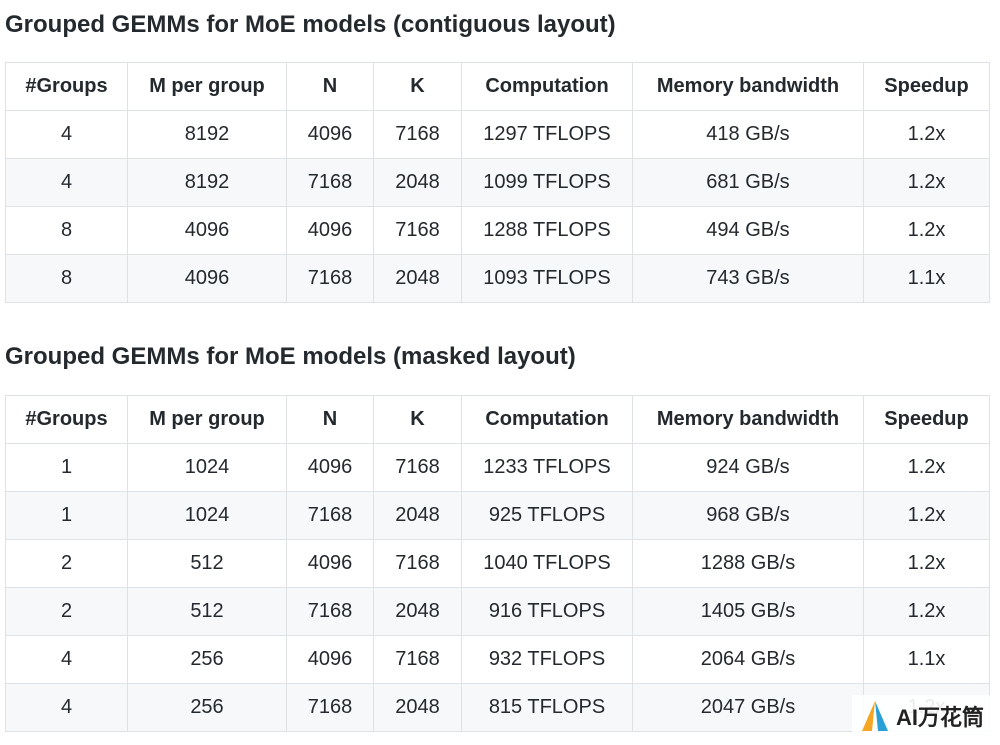 The width and height of the screenshot is (1000, 745). Describe the element at coordinates (547, 659) in the screenshot. I see `table-cell: 932 TFLOPS` at that location.